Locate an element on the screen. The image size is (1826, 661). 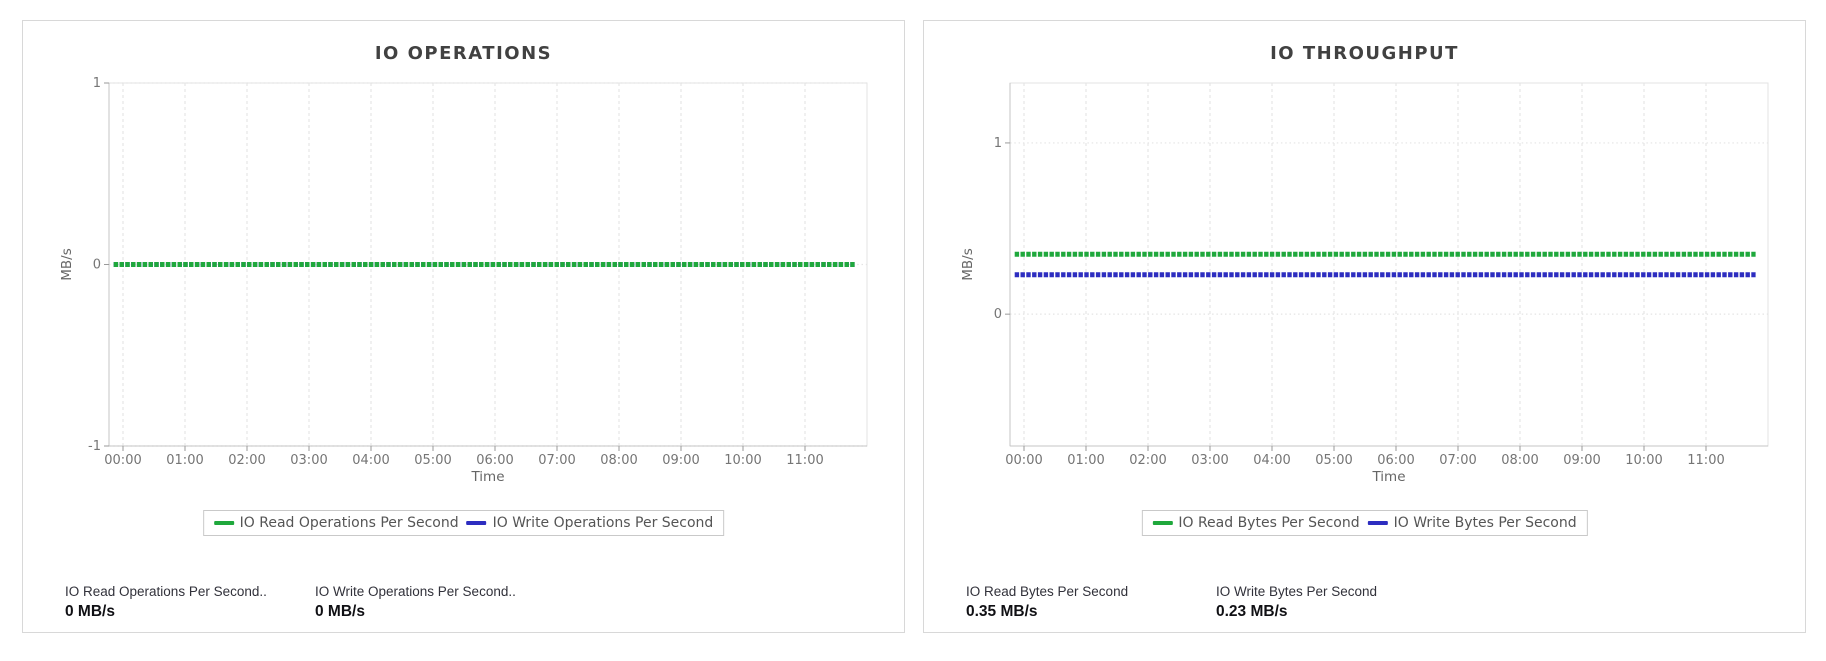
stat-label: IO Read Bytes Per Second is located at coordinates (1047, 591).